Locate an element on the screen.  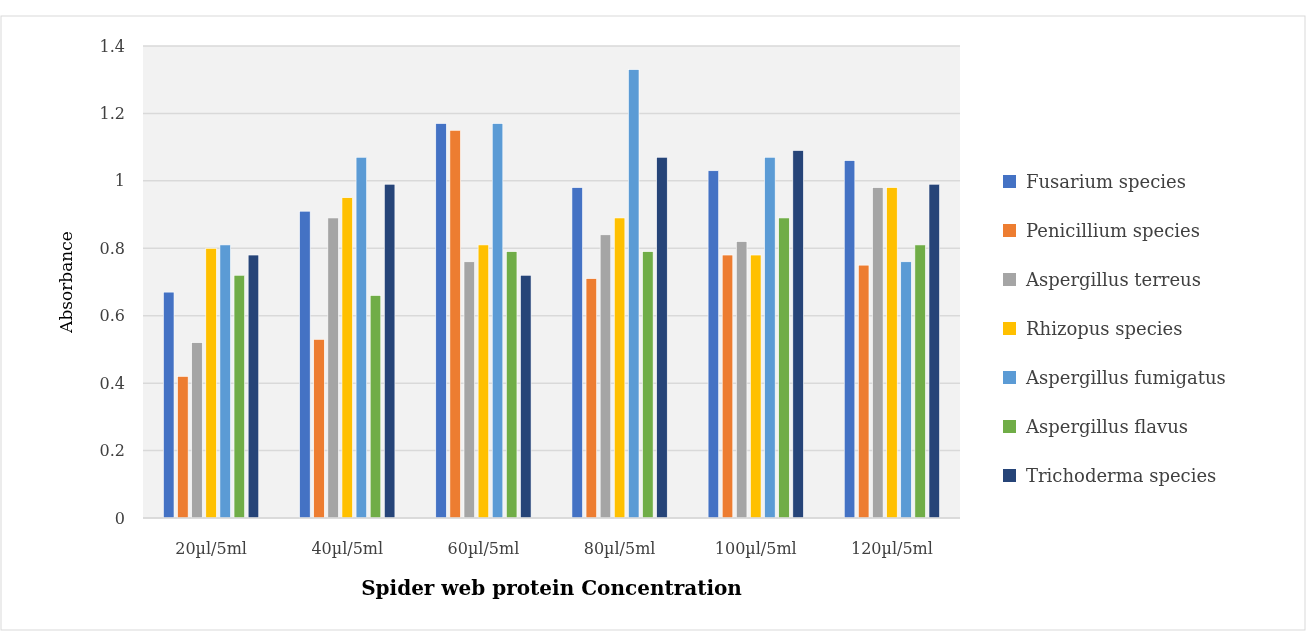
x-tick-label: 120µl/5ml is located at coordinates (891, 548).